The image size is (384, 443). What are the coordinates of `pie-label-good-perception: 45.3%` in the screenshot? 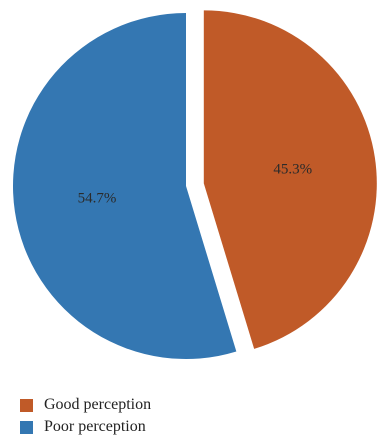 It's located at (292, 170).